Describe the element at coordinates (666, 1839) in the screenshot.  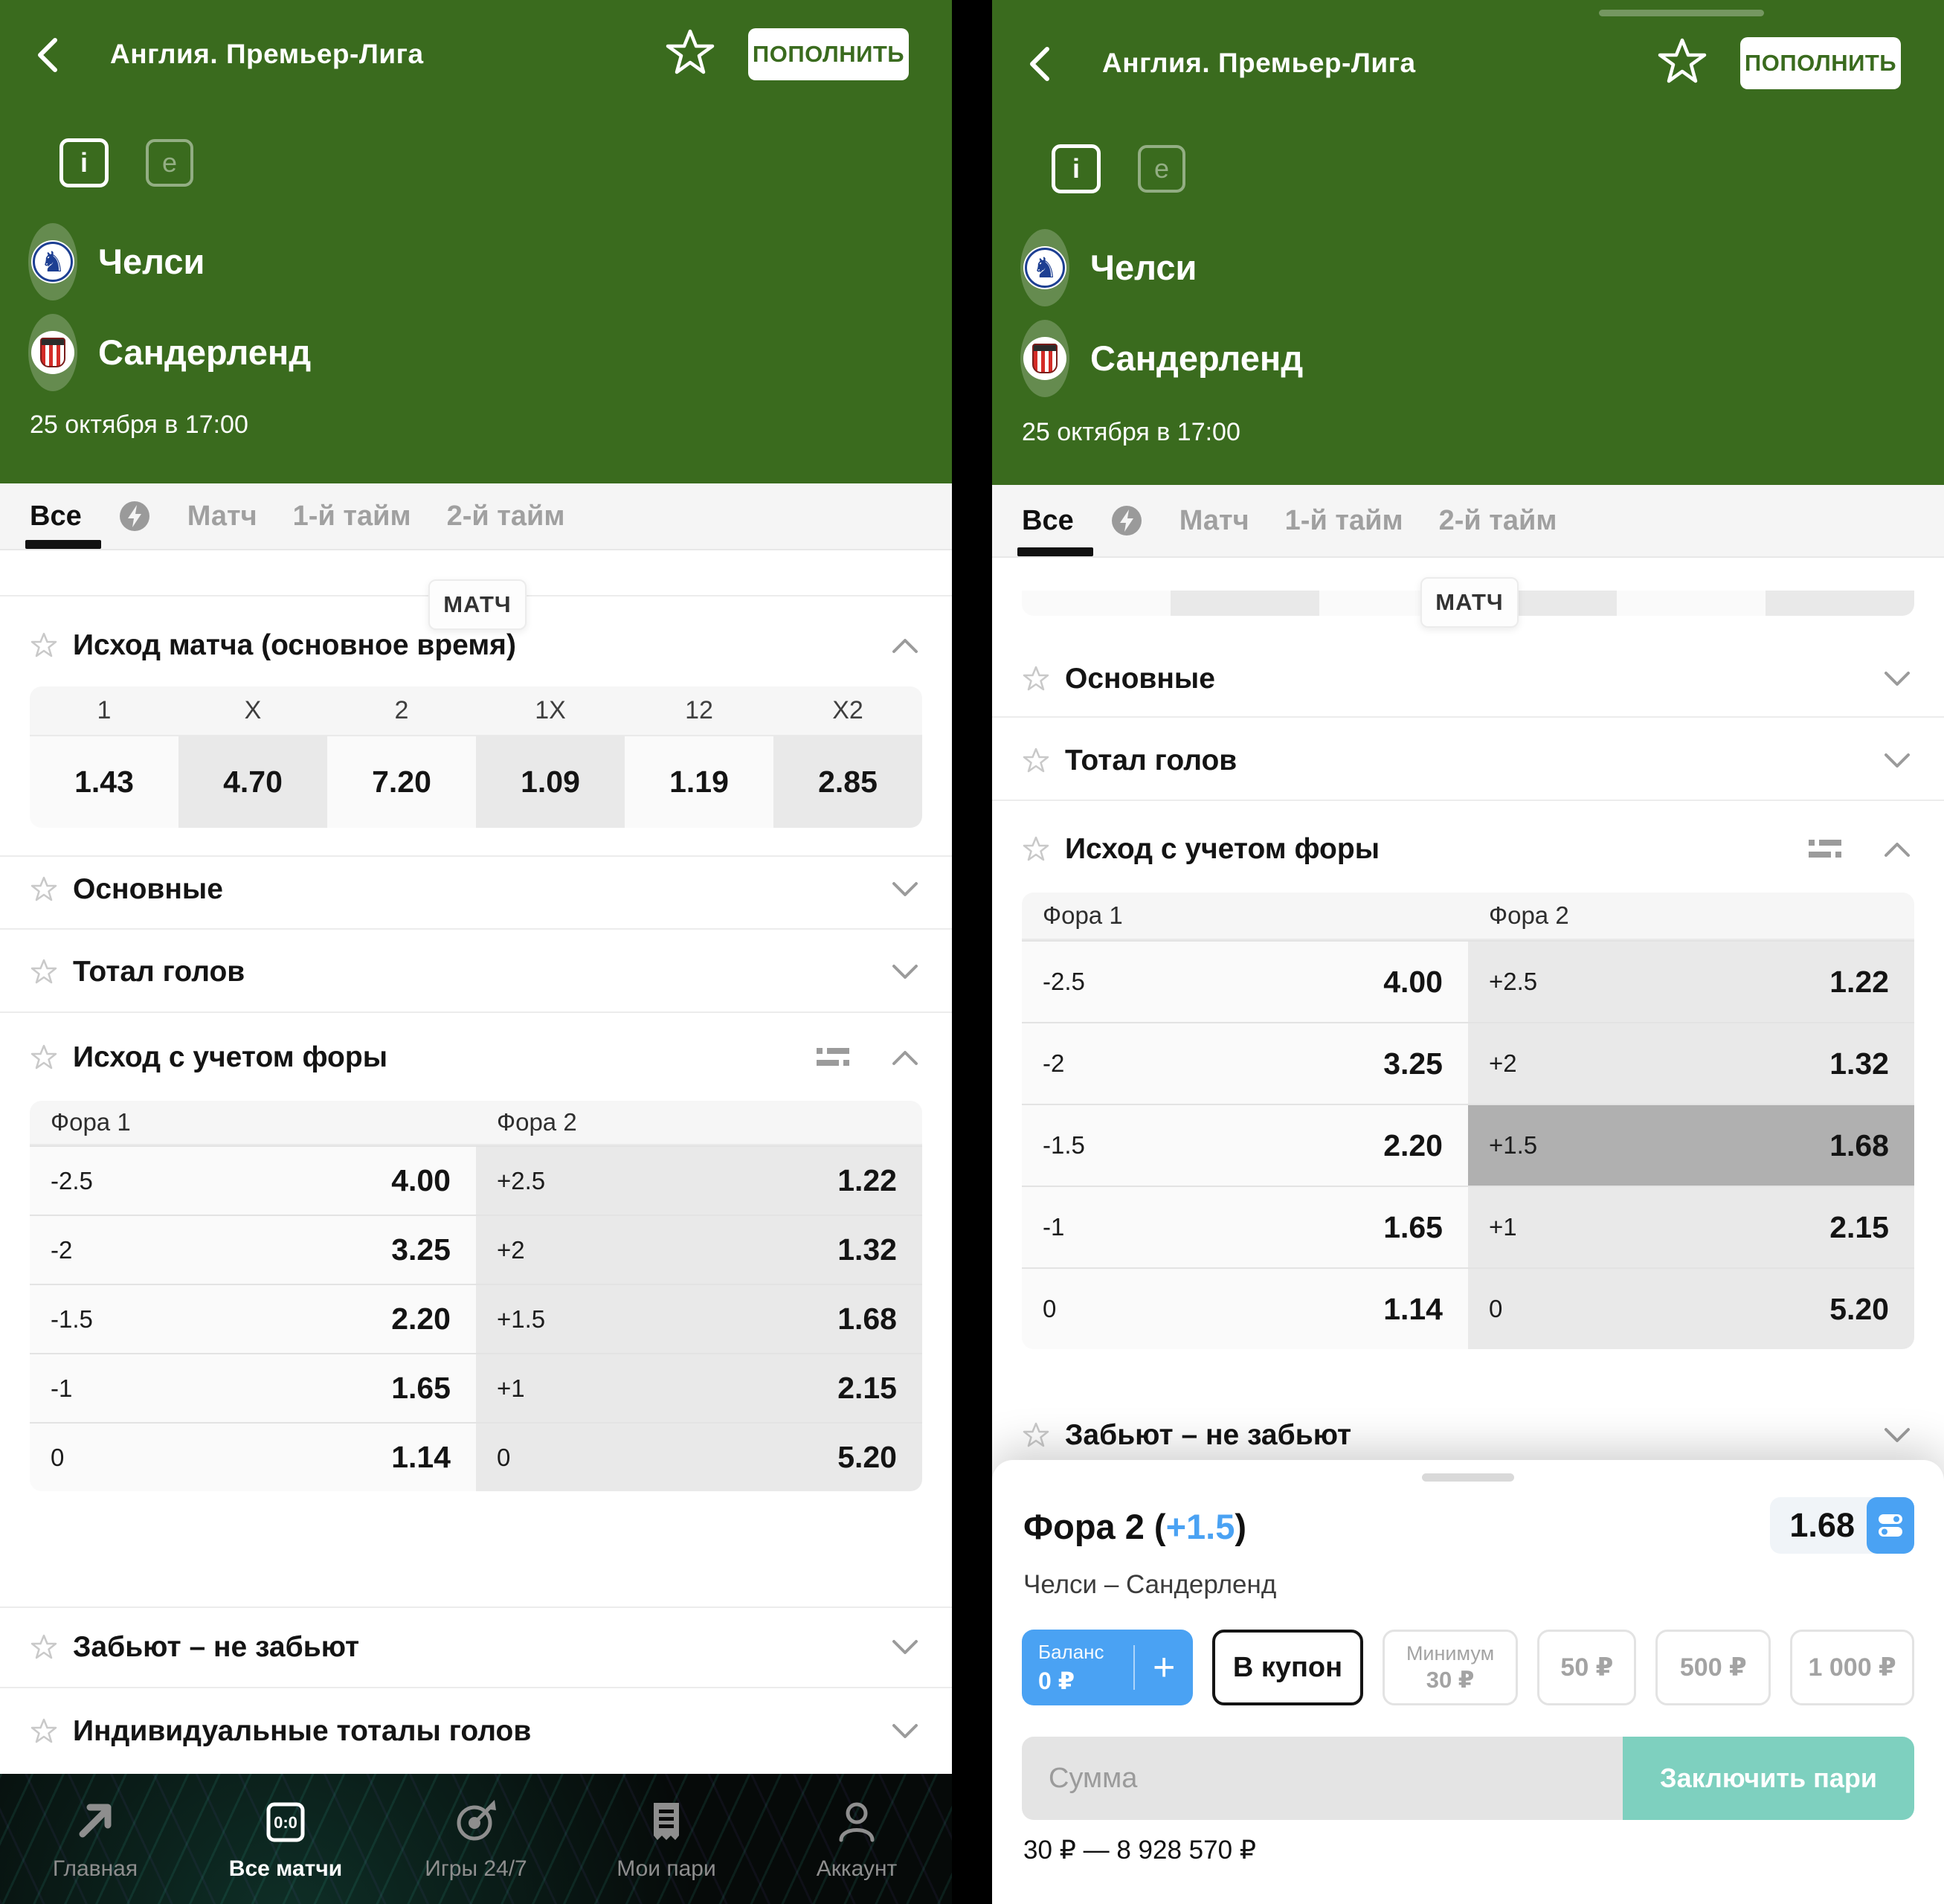
I see `nav-my-bets: Мои пари` at that location.